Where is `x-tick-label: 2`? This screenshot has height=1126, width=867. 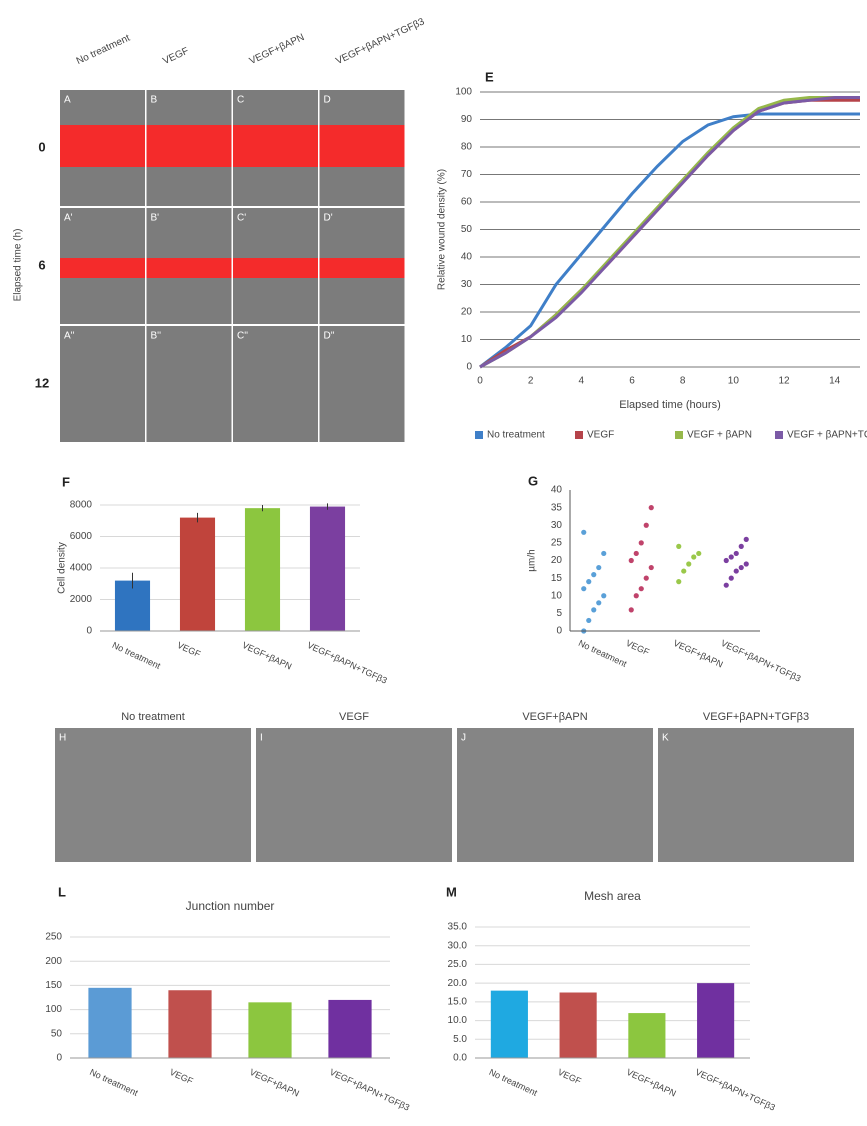
x-tick-label: 2 is located at coordinates (531, 381).